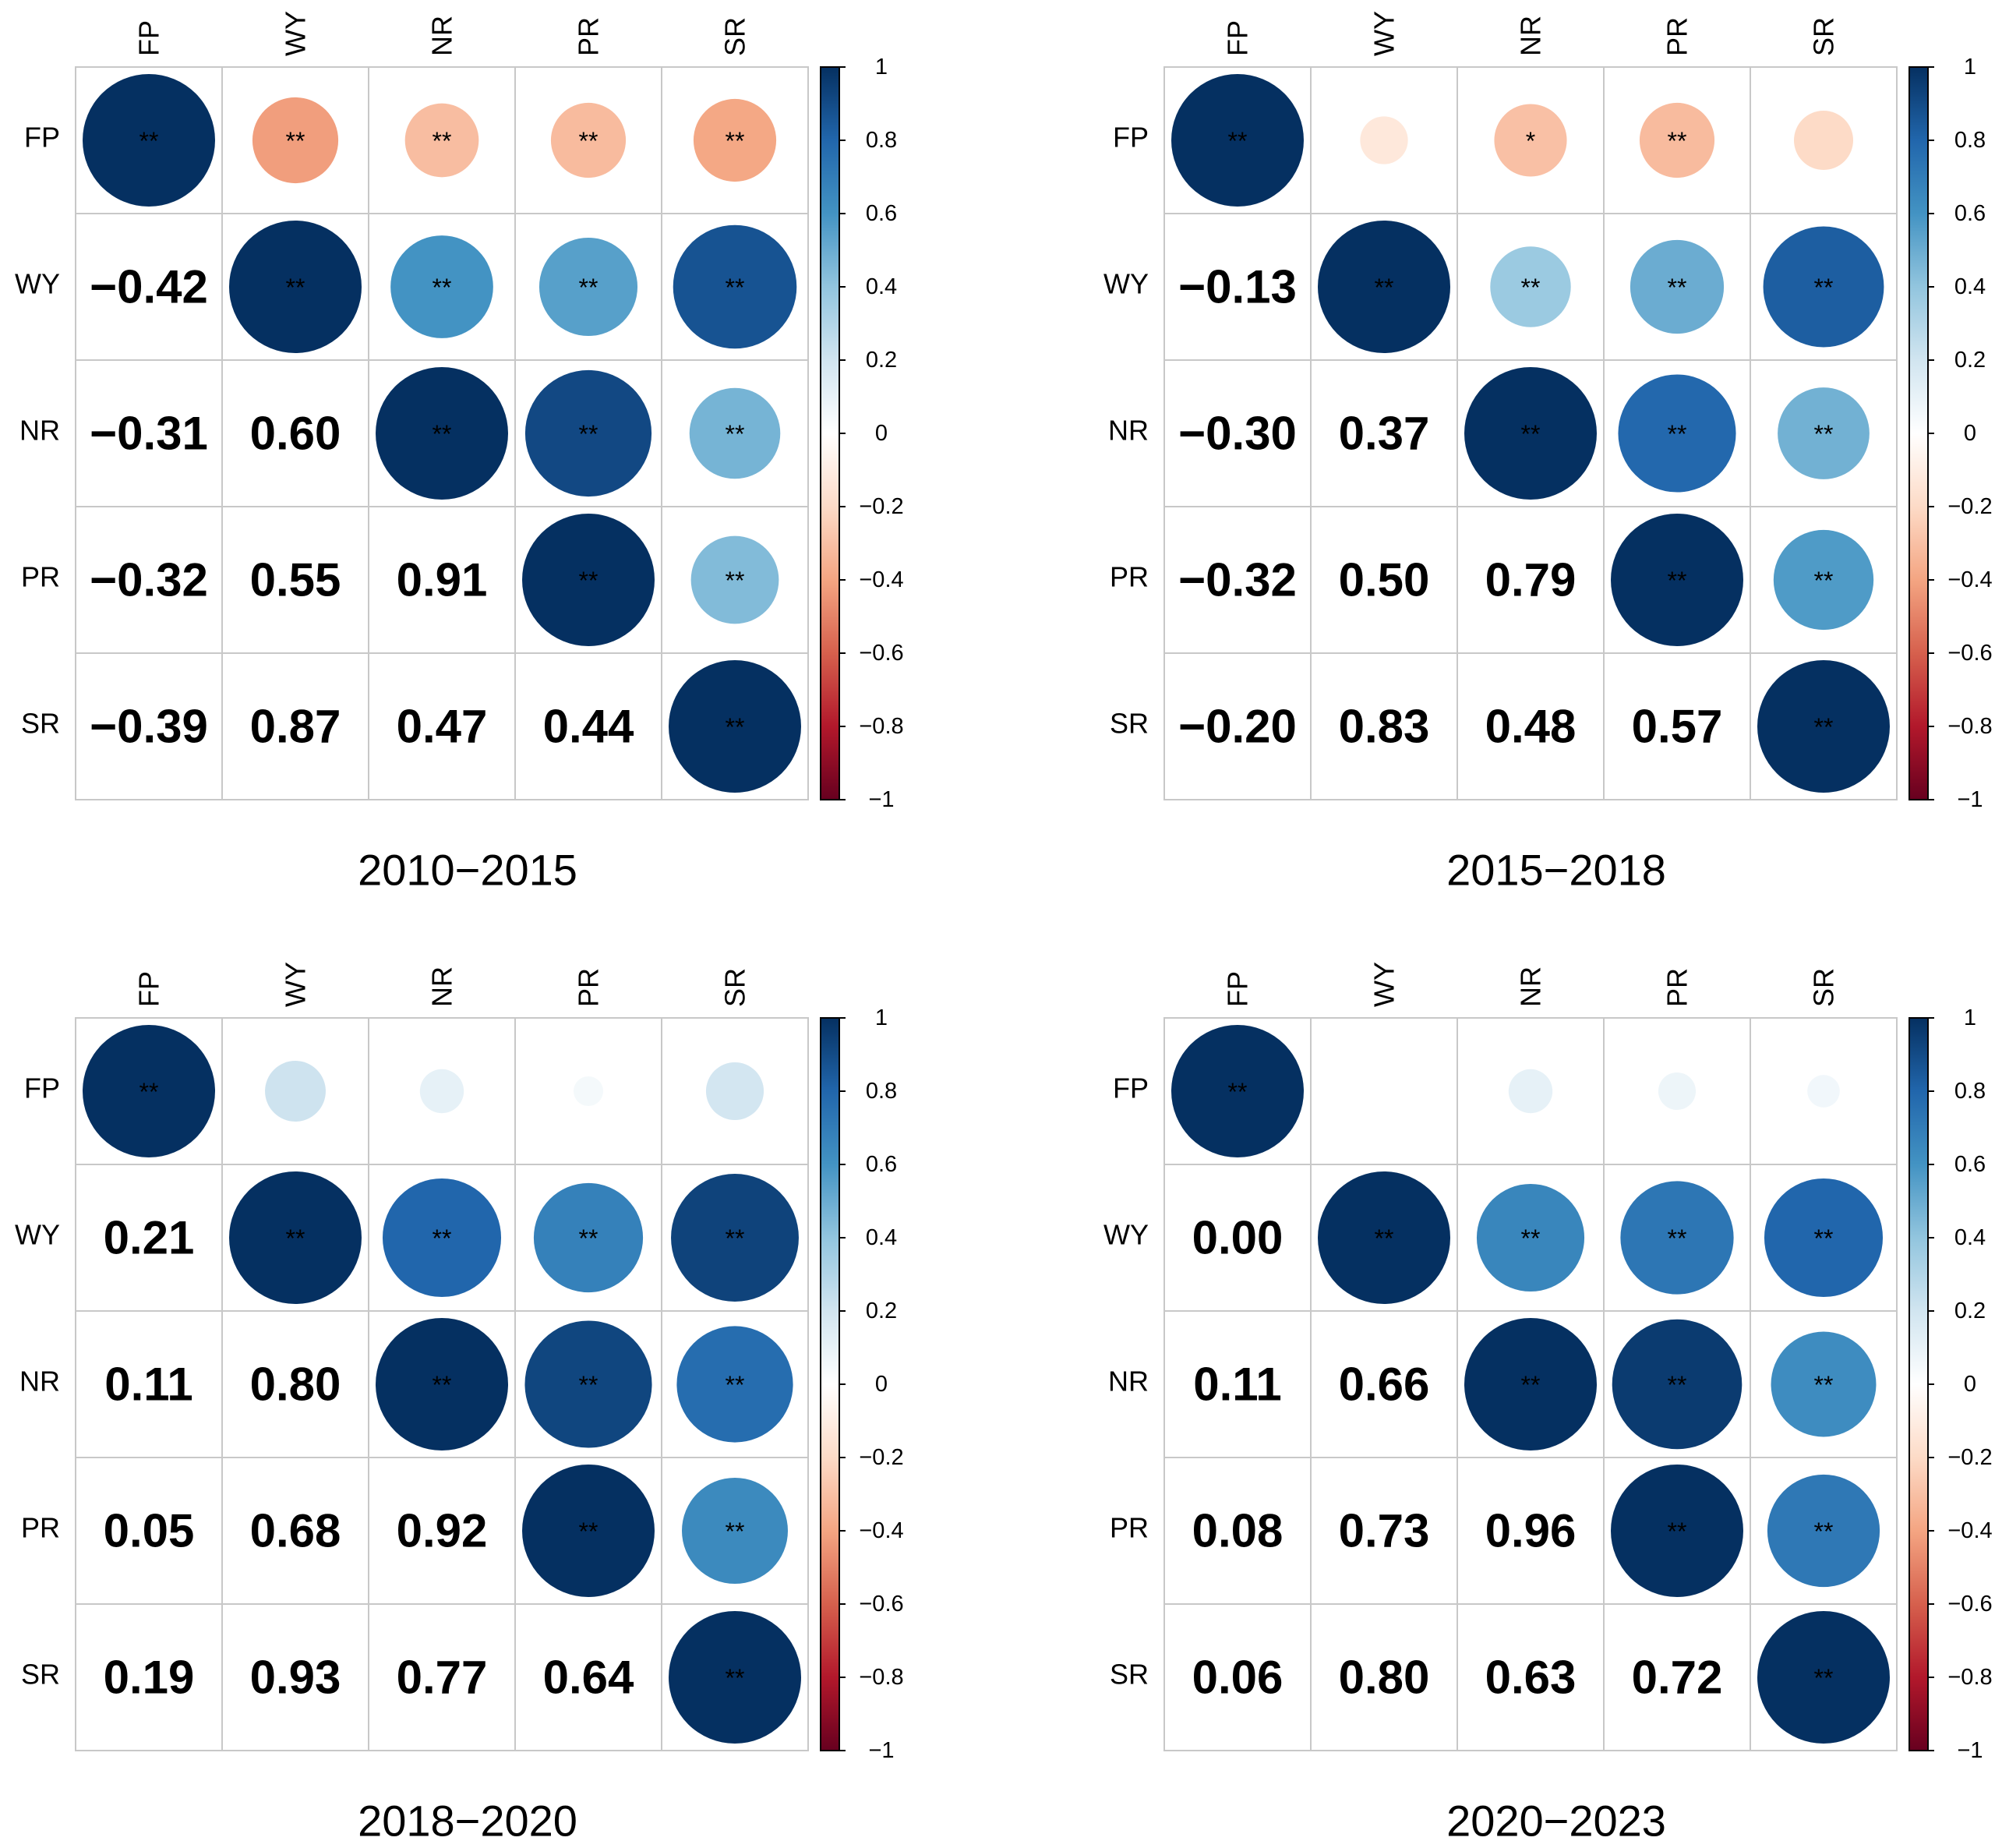  What do you see at coordinates (1969, 1678) in the screenshot?
I see `colorbar-tick-label: −0.8` at bounding box center [1969, 1678].